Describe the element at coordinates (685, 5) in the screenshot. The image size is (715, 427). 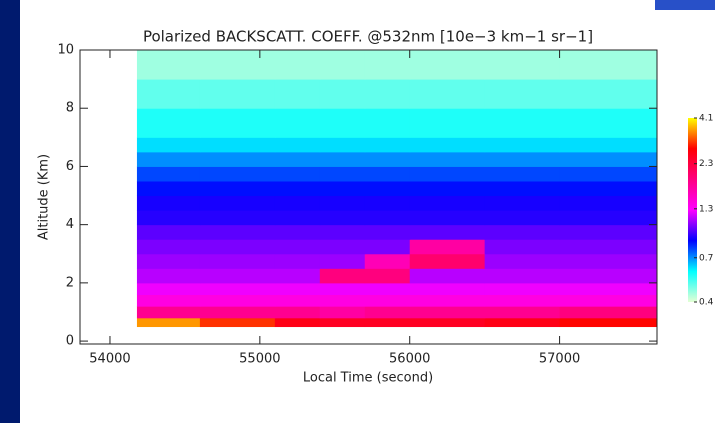
I see `slide-top-bar` at that location.